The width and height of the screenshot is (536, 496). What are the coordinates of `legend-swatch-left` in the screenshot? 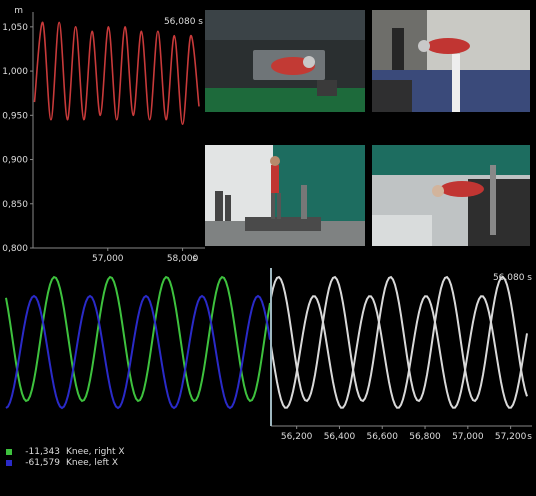 It's located at (9, 463).